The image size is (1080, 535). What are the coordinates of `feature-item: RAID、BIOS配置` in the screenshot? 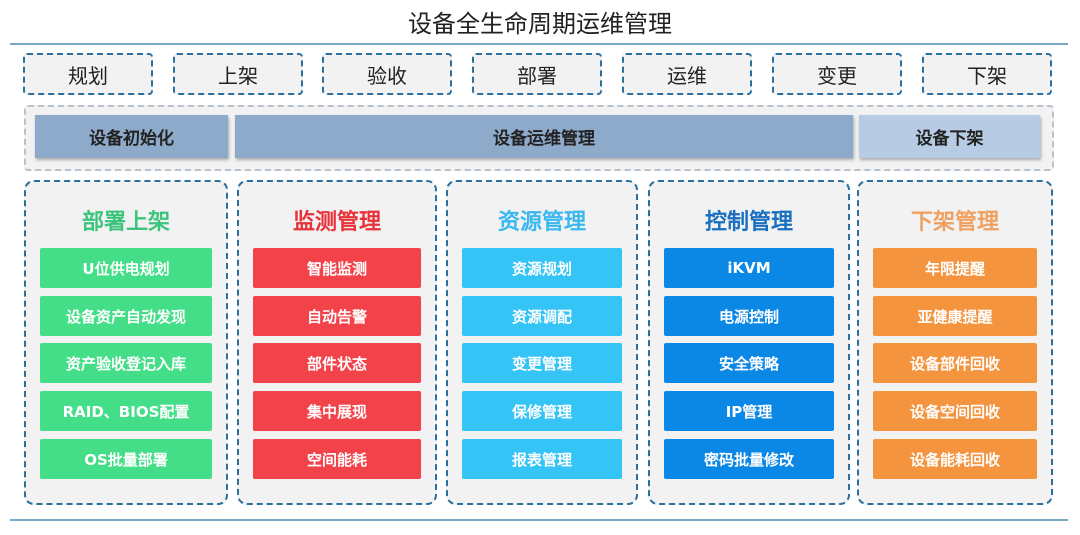 It's located at (126, 411).